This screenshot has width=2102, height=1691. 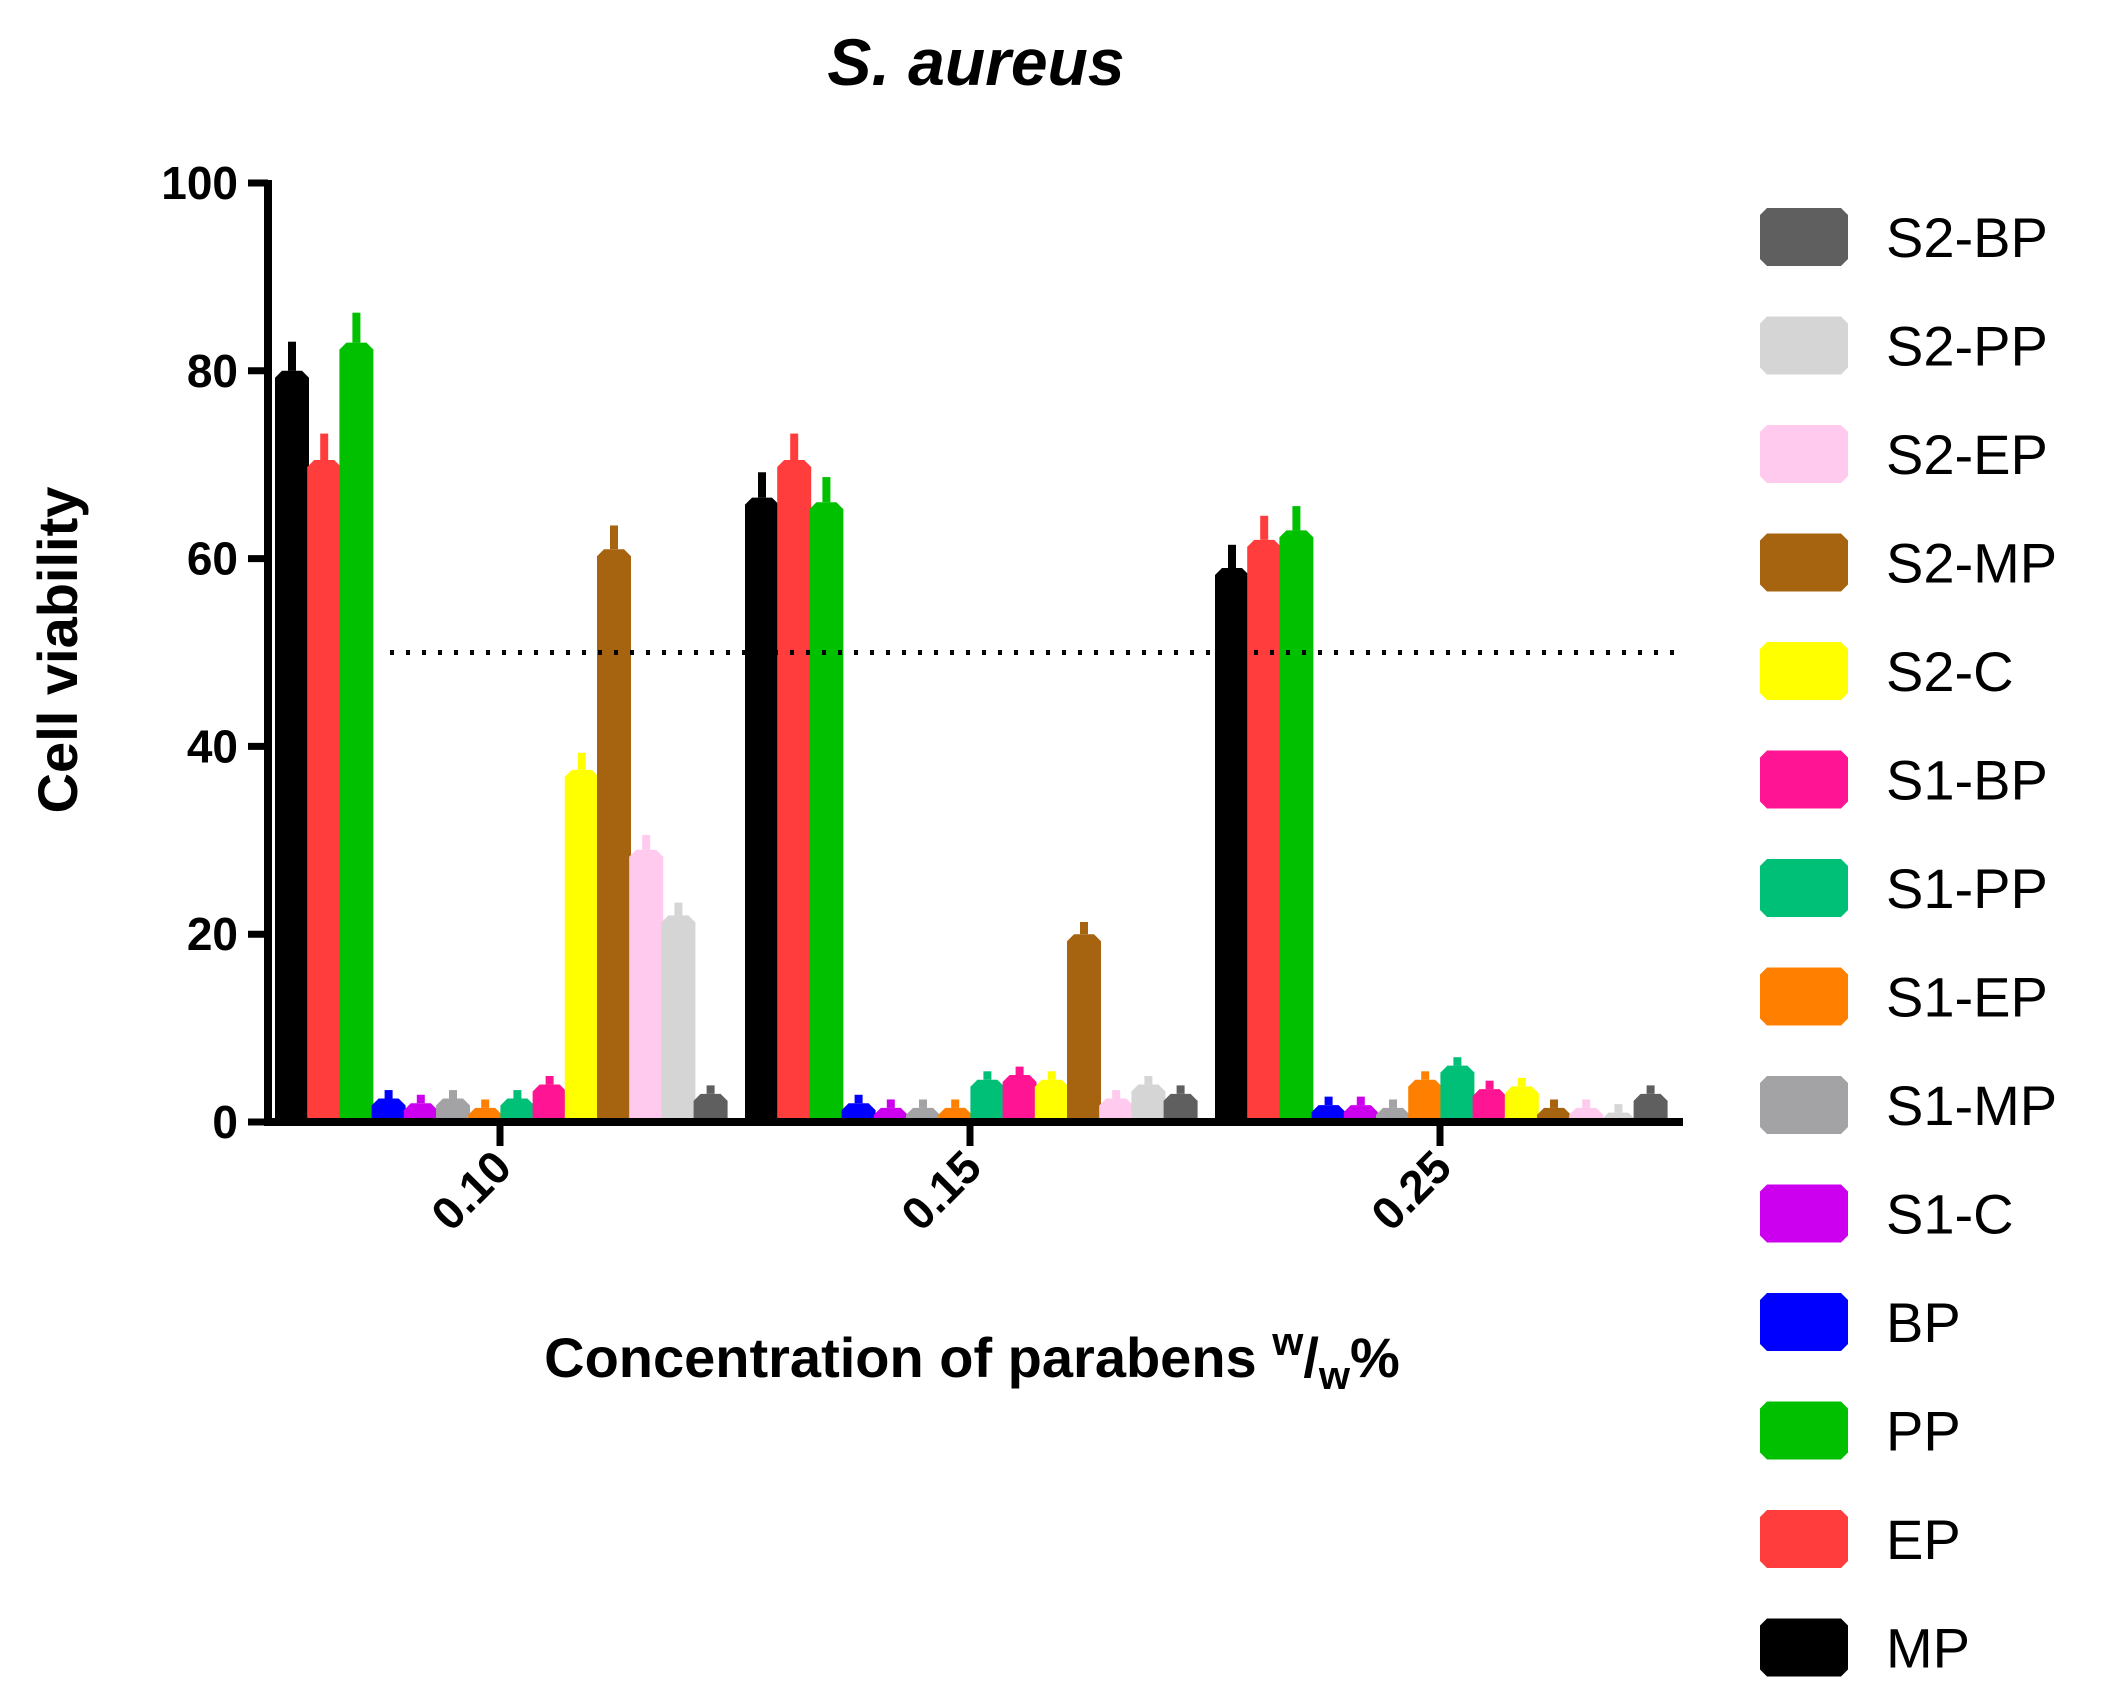 What do you see at coordinates (1860, 1322) in the screenshot?
I see `legend-item: BP` at bounding box center [1860, 1322].